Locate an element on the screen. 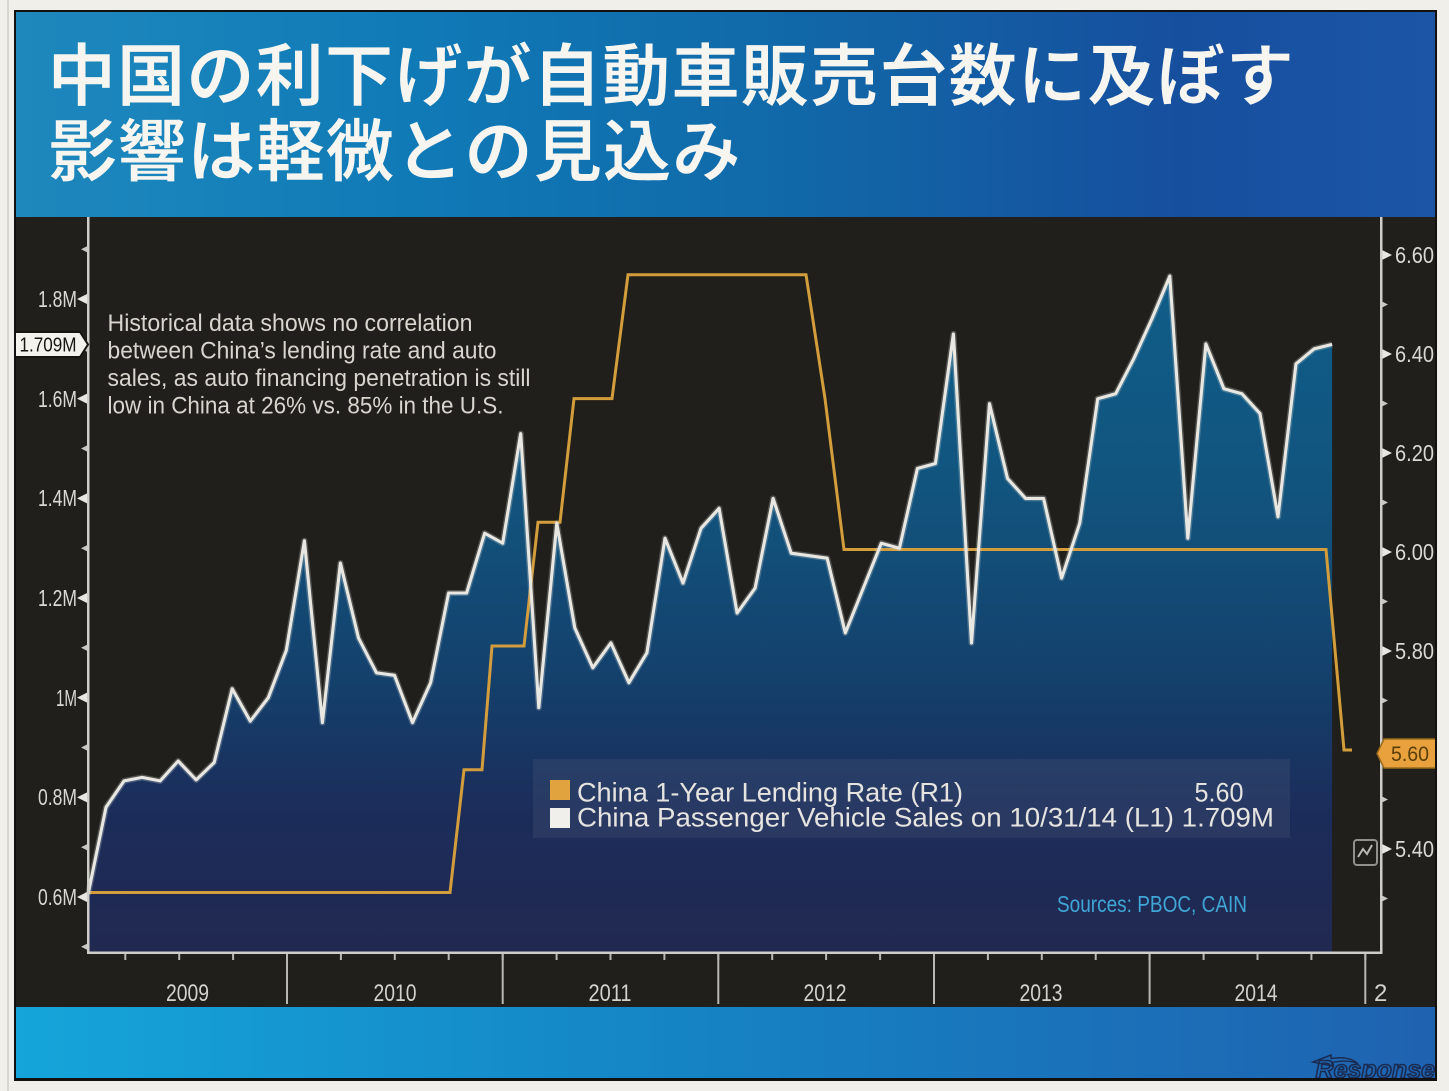 Image resolution: width=1449 pixels, height=1091 pixels. svg-text: 6.40 is located at coordinates (1414, 354).